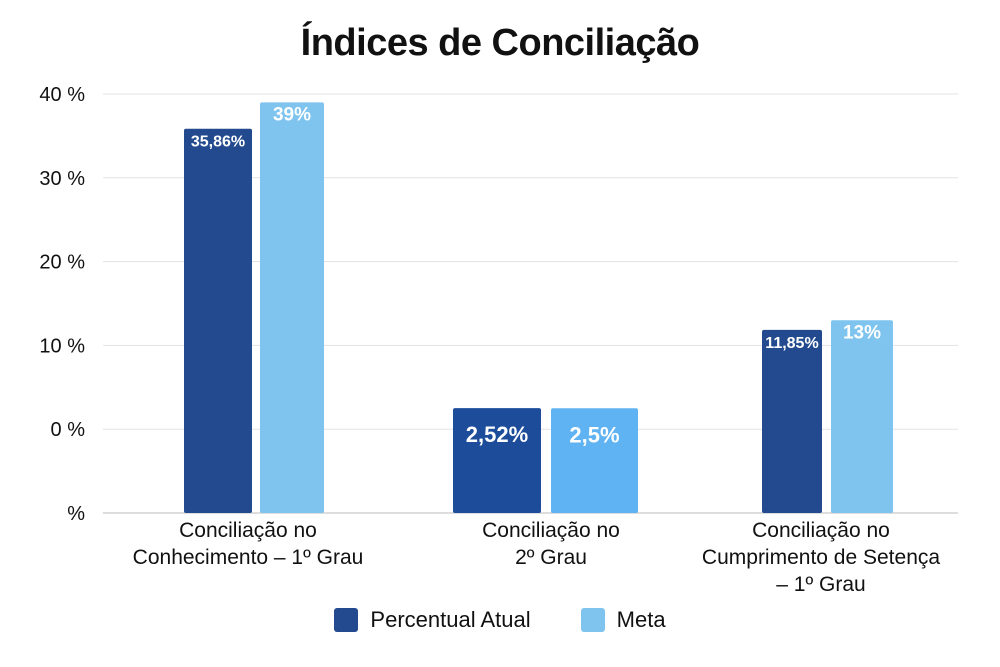 This screenshot has height=667, width=1000. Describe the element at coordinates (500, 43) in the screenshot. I see `chart-title: Índices de Conciliação` at that location.